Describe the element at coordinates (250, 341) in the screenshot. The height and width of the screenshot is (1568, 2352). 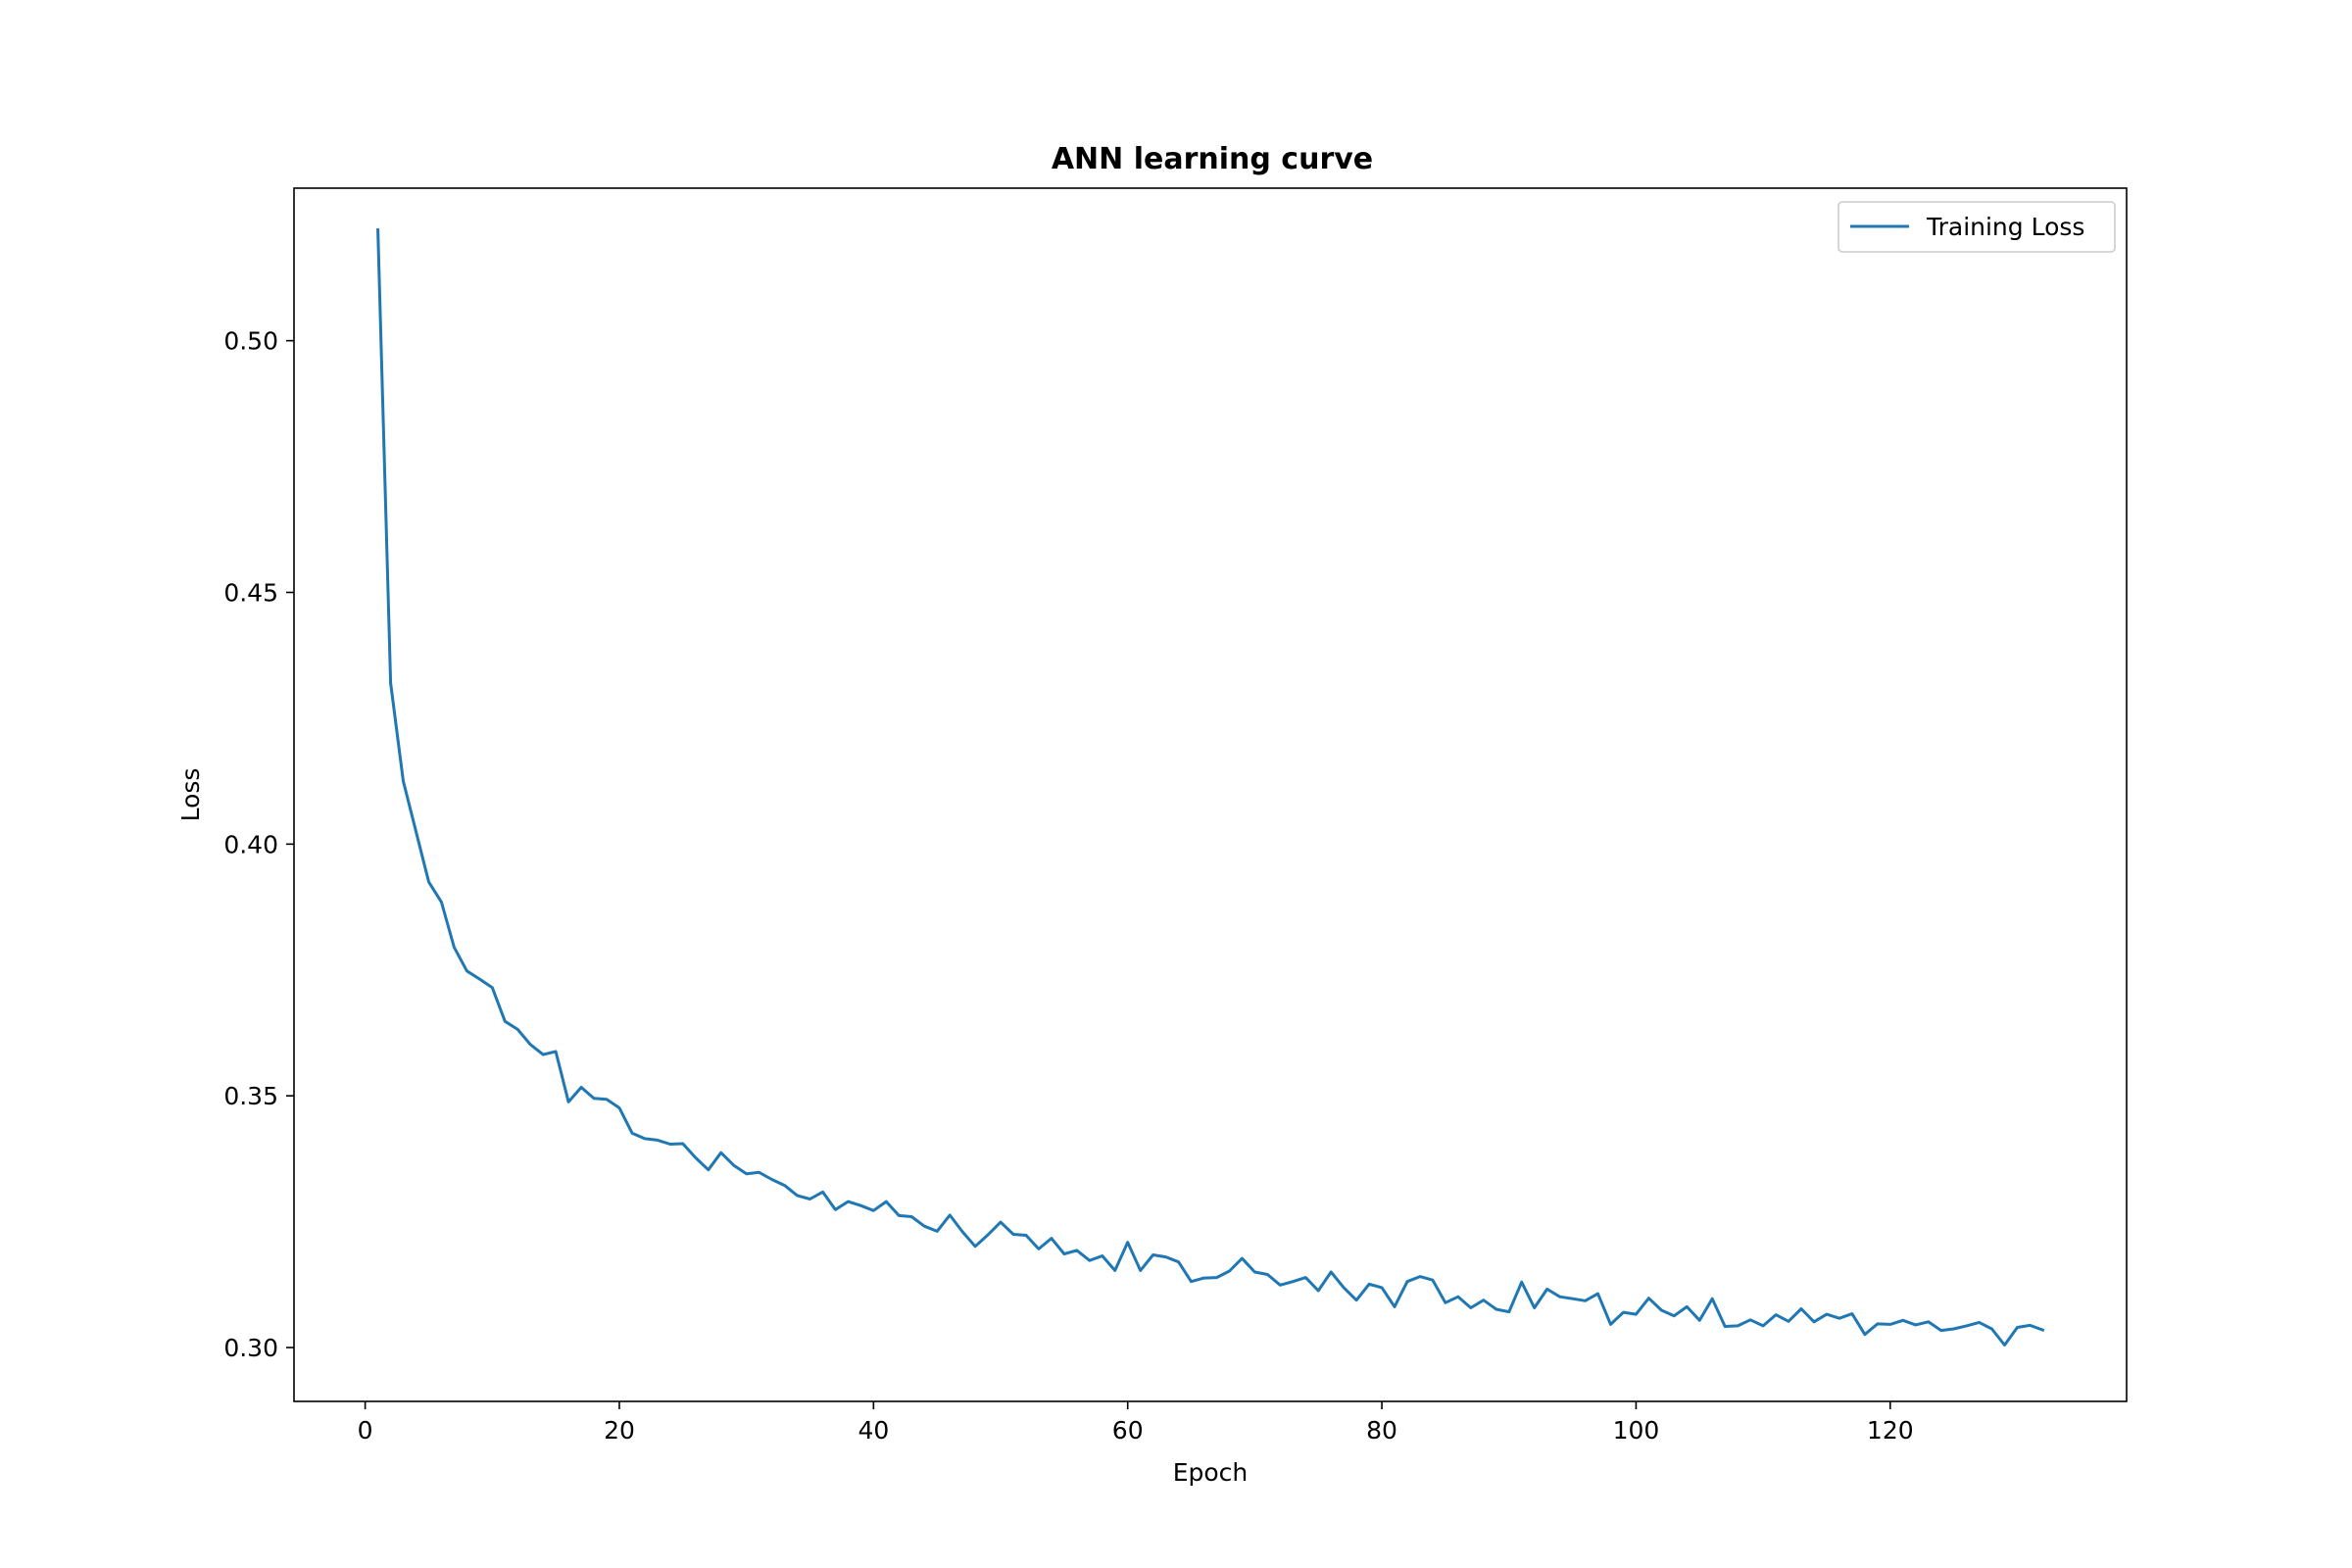
I see `y-tick-label: 0.50` at that location.